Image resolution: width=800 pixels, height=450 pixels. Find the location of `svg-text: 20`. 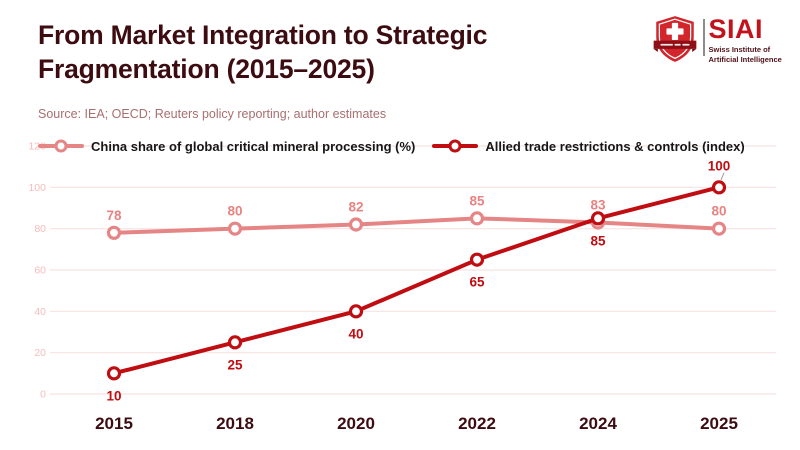

svg-text: 20 is located at coordinates (40, 353).